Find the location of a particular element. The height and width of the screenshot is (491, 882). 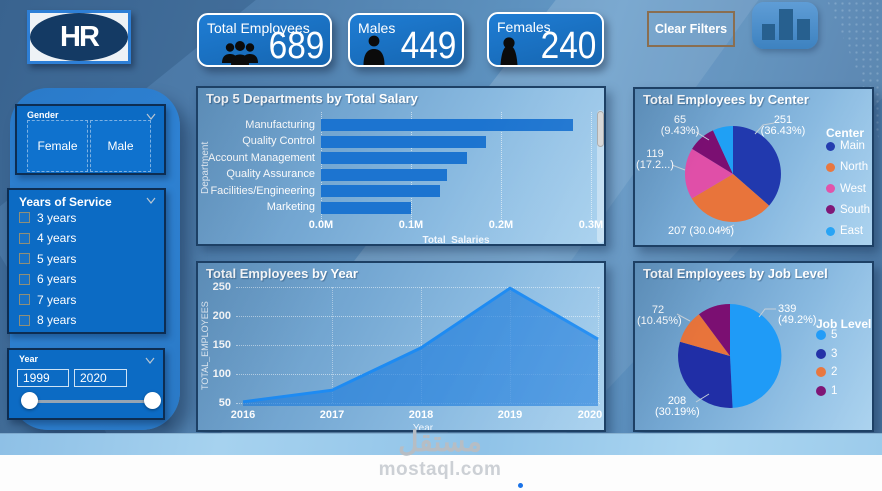

area-x-tick-label: 2020 is located at coordinates (590, 415).